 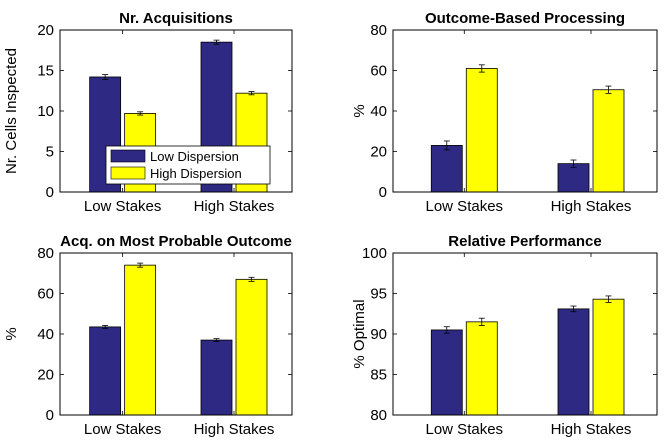 What do you see at coordinates (524, 241) in the screenshot?
I see `subplot-title: Relative Performance` at bounding box center [524, 241].